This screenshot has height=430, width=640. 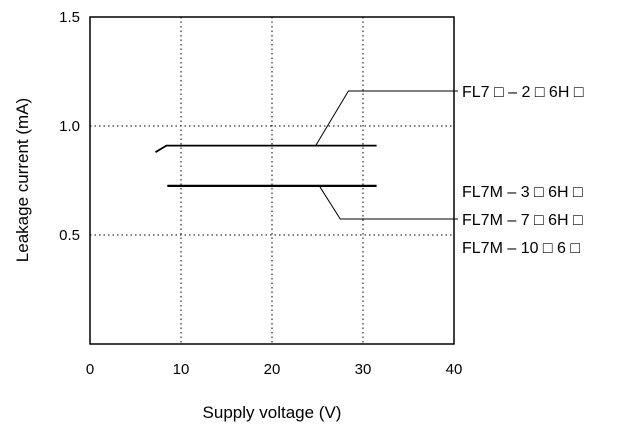 What do you see at coordinates (22, 180) in the screenshot?
I see `y-axis-title: Leakage current (mA)` at bounding box center [22, 180].